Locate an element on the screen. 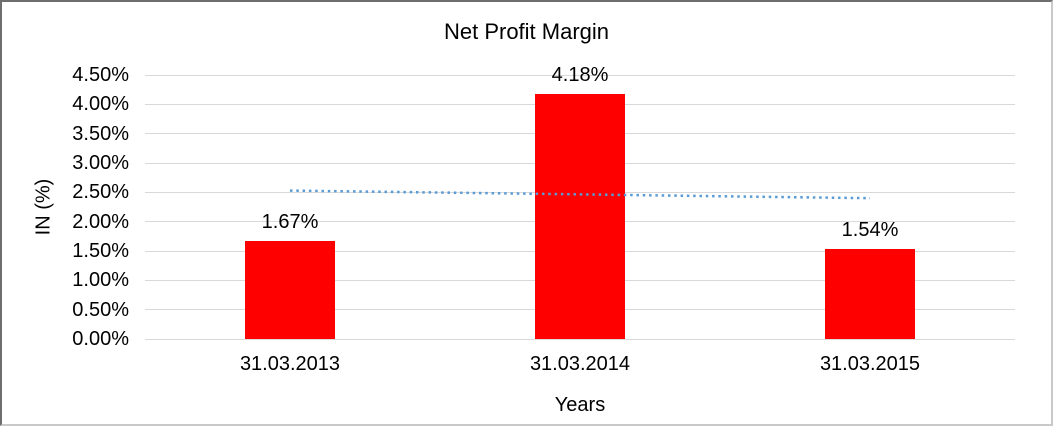  y-axis-tick-label: 0.00% is located at coordinates (100, 339).